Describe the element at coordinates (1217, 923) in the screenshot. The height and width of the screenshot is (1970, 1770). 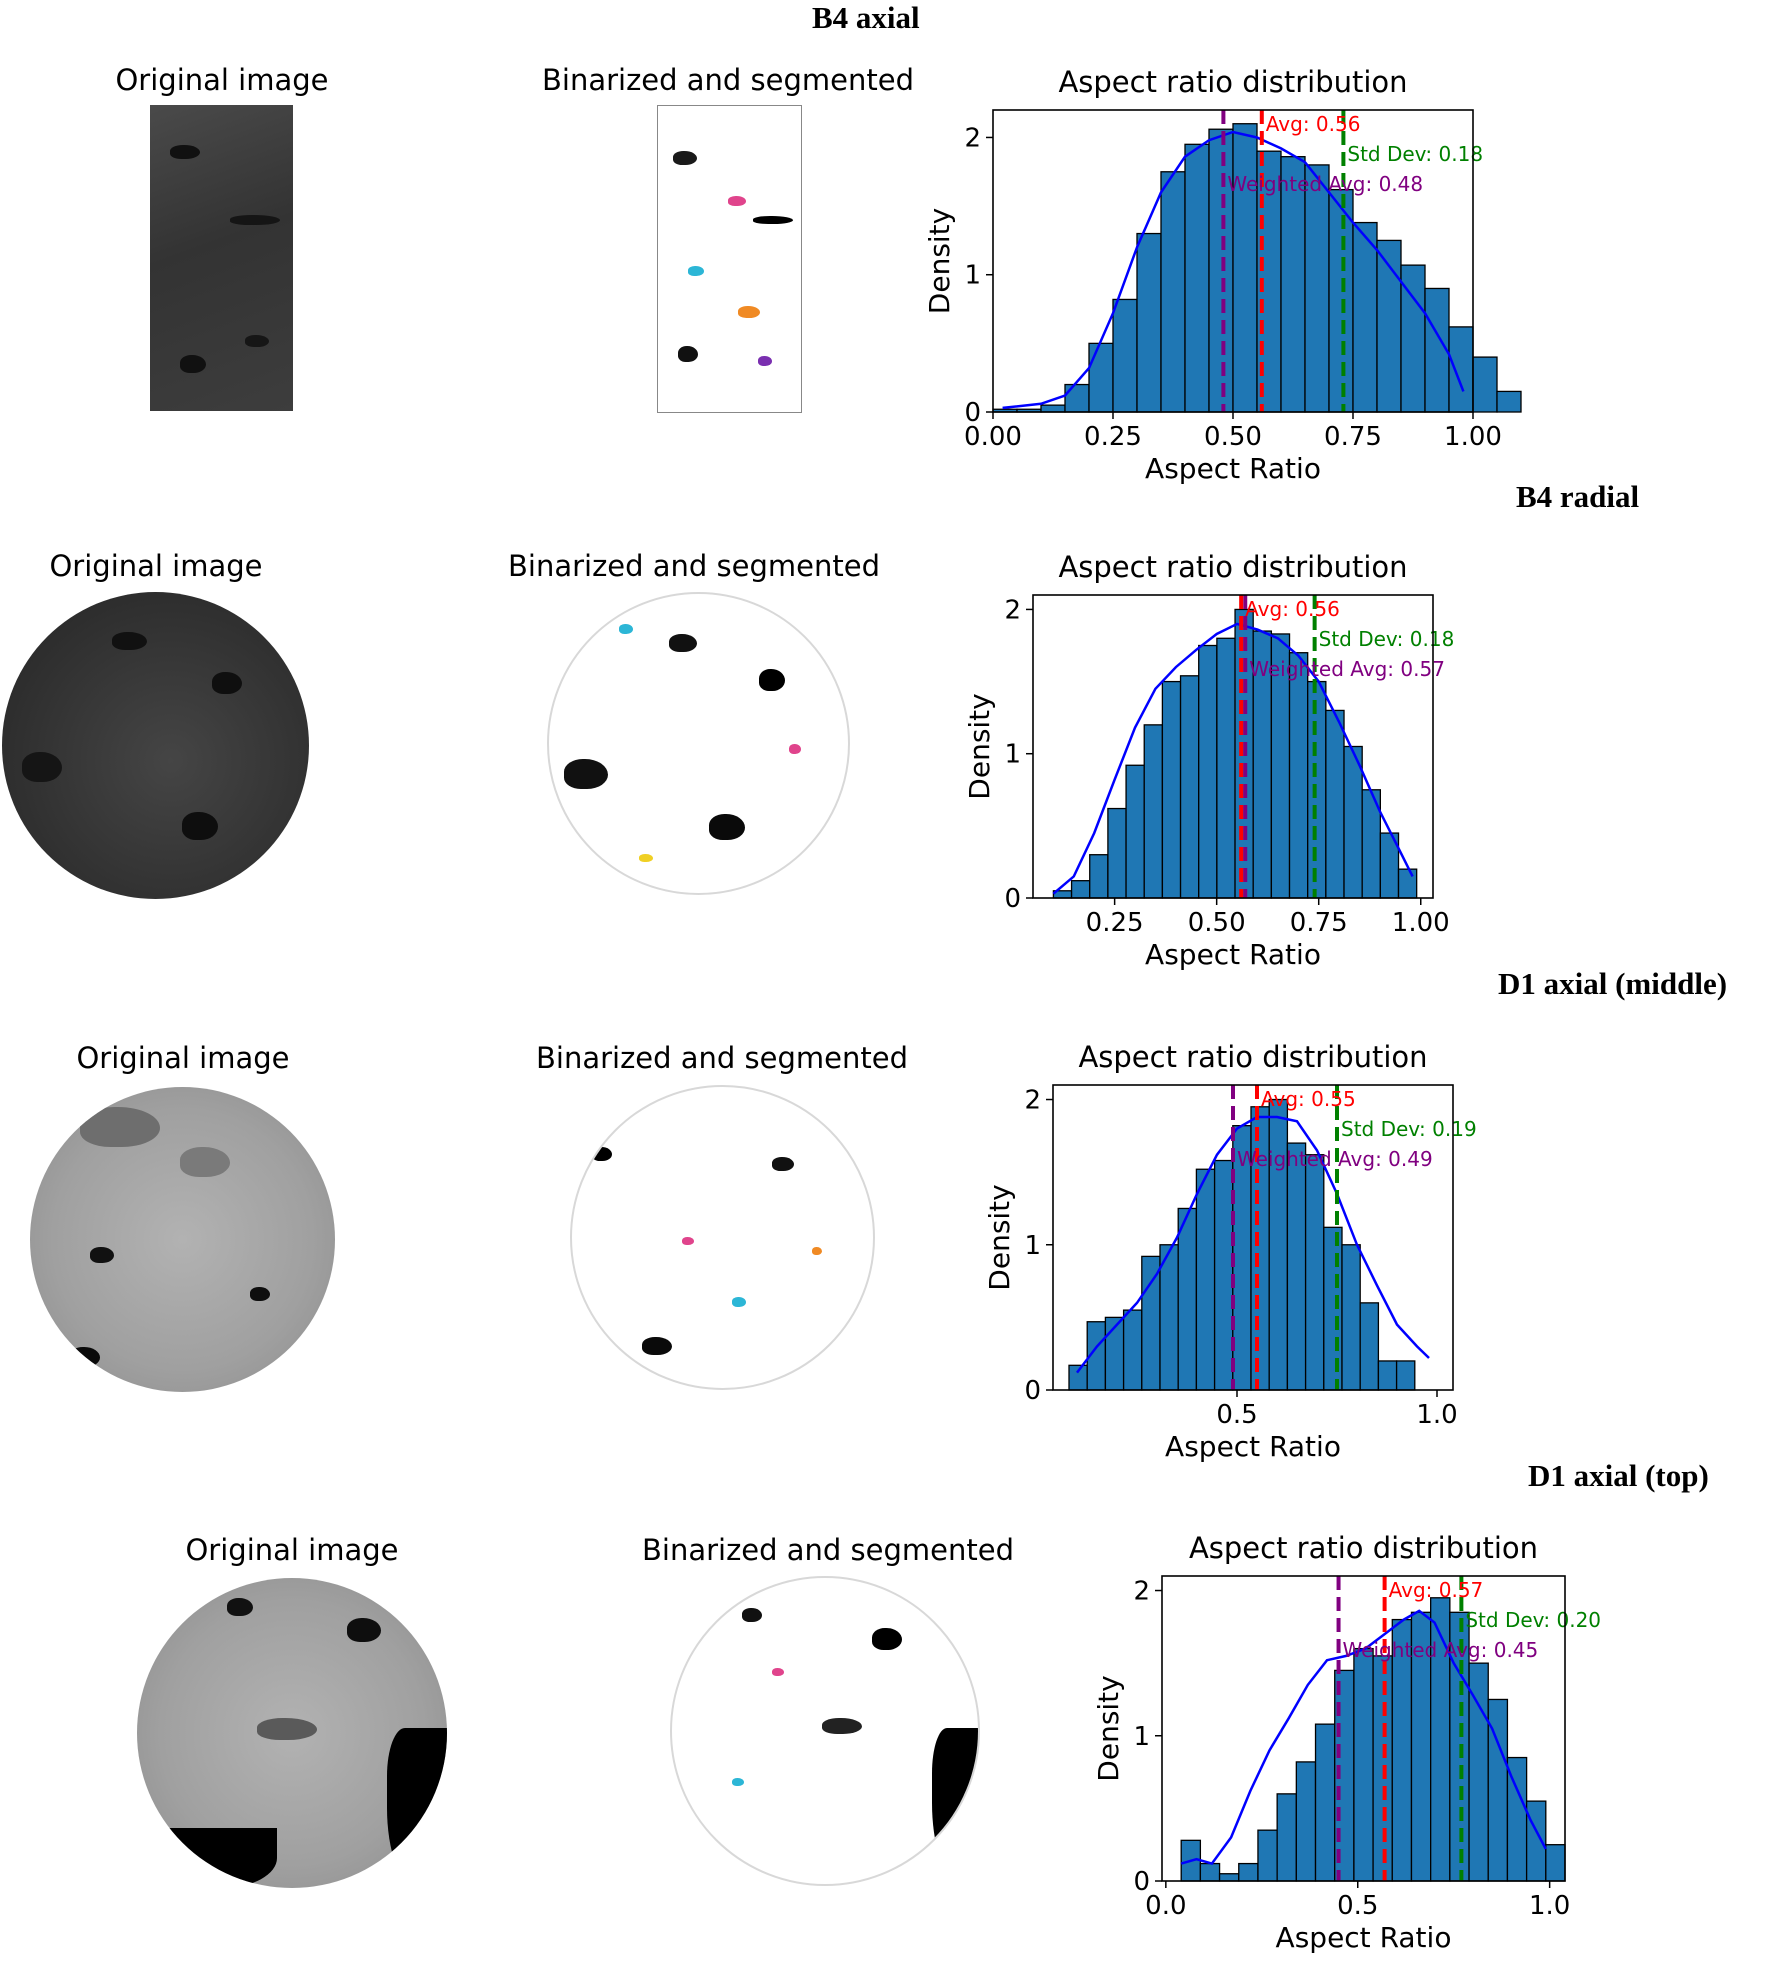
I see `x-tick-label: 0.50` at that location.